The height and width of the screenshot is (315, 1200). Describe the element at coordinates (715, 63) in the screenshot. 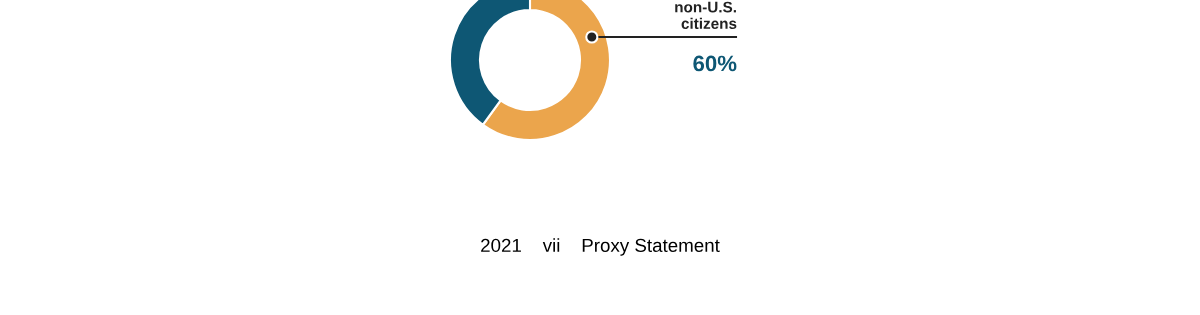

I see `data-label: 60%` at that location.